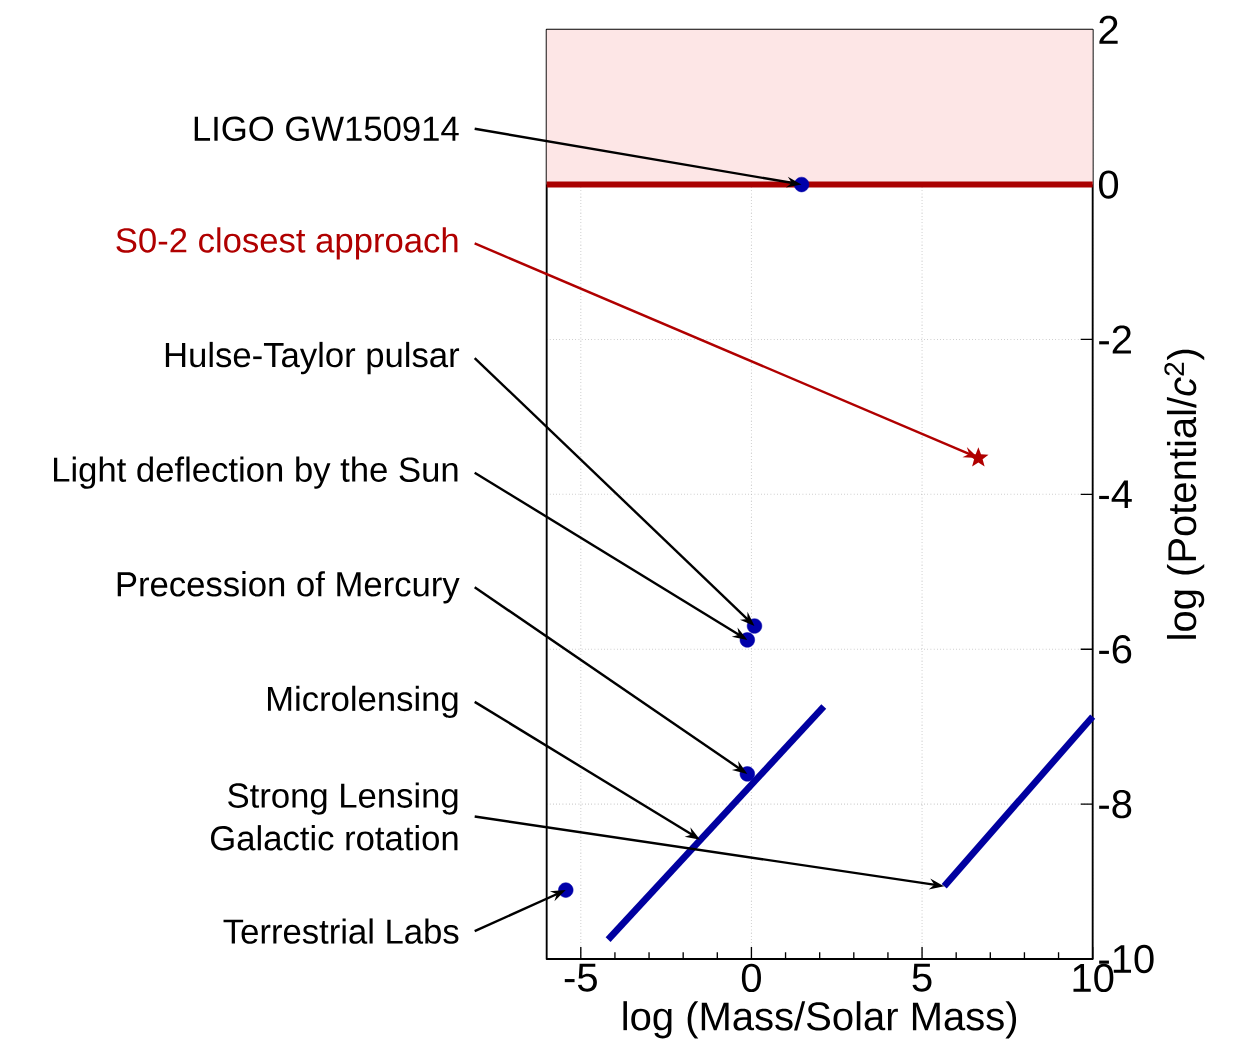 The width and height of the screenshot is (1234, 1054). What do you see at coordinates (1115, 804) in the screenshot?
I see `y-tick-label: -8` at bounding box center [1115, 804].